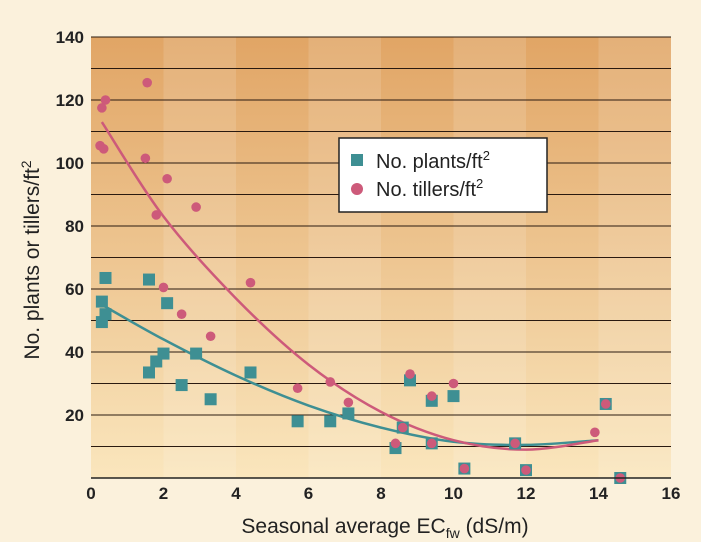  I want to click on legend-square-marker-icon, so click(357, 160).